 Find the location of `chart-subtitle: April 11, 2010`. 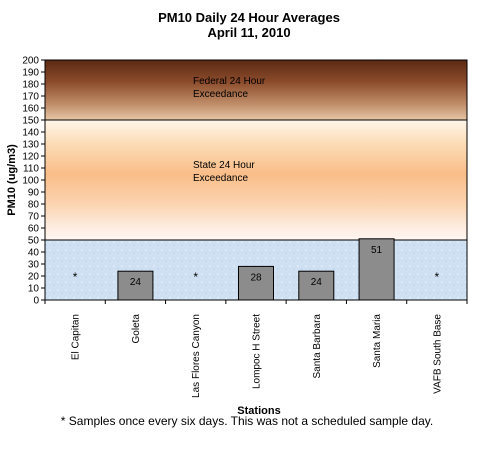

chart-subtitle: April 11, 2010 is located at coordinates (248, 32).